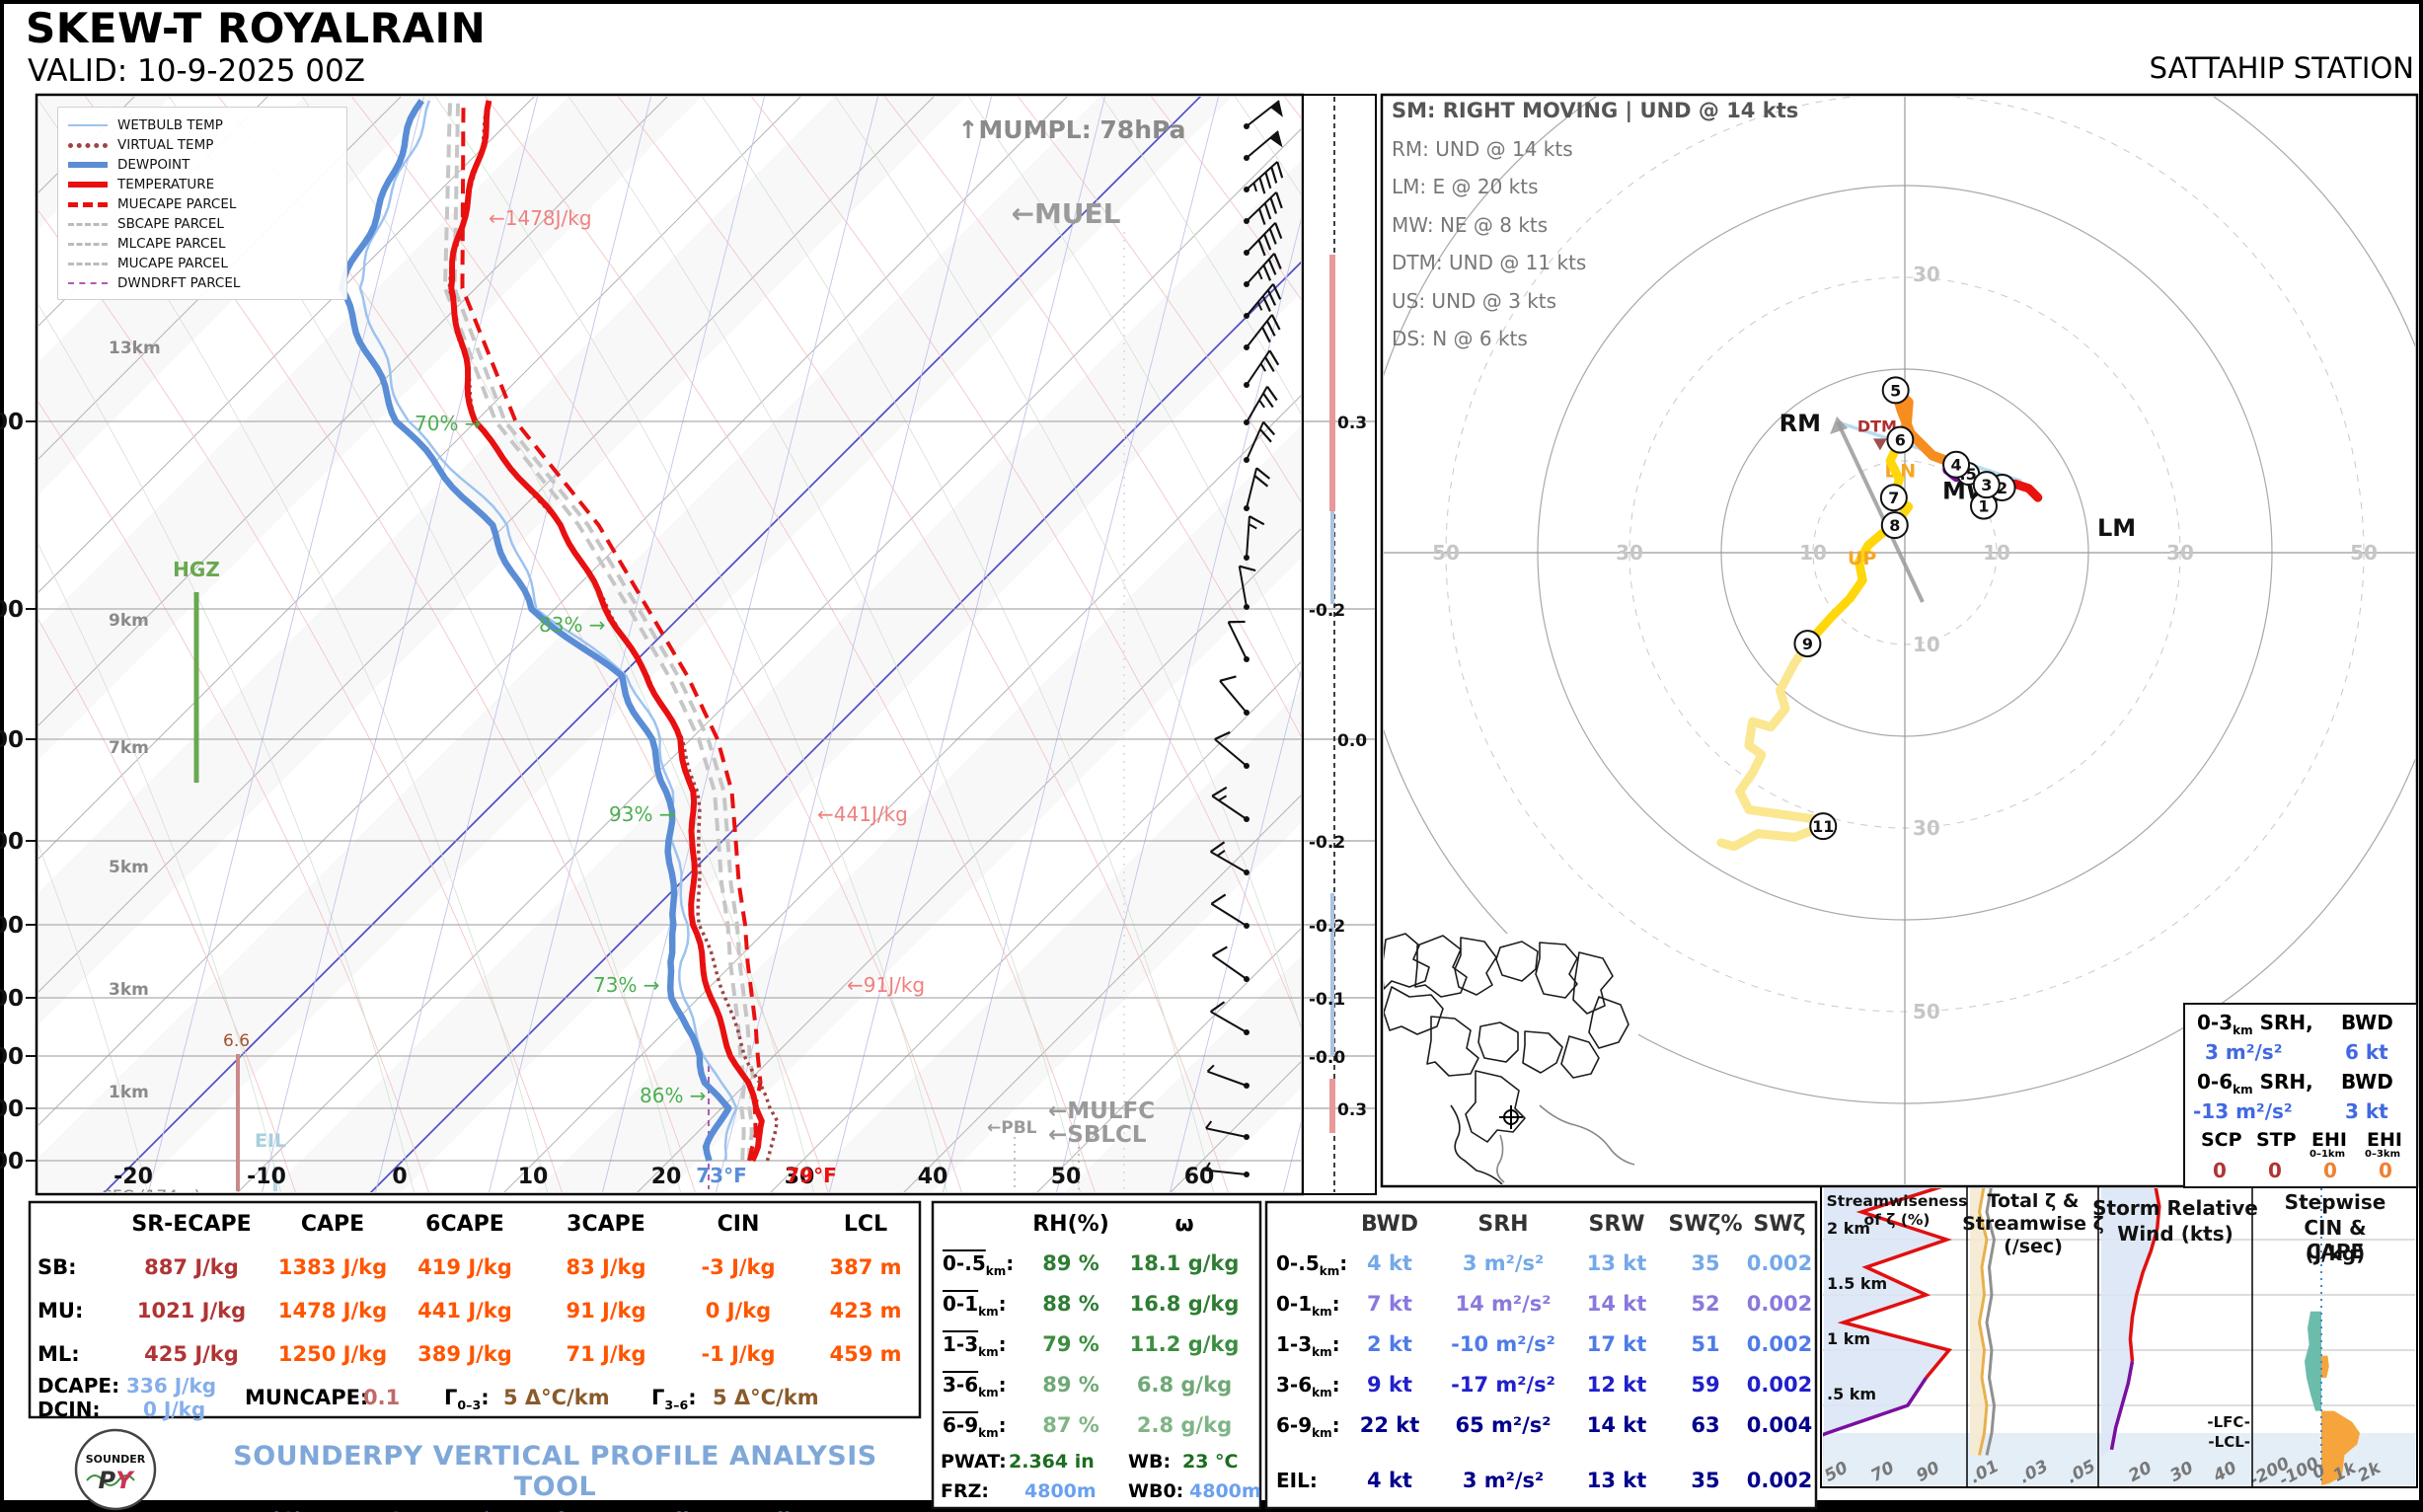  I want to click on mlcape-parcel-curve, so click(594, 631).